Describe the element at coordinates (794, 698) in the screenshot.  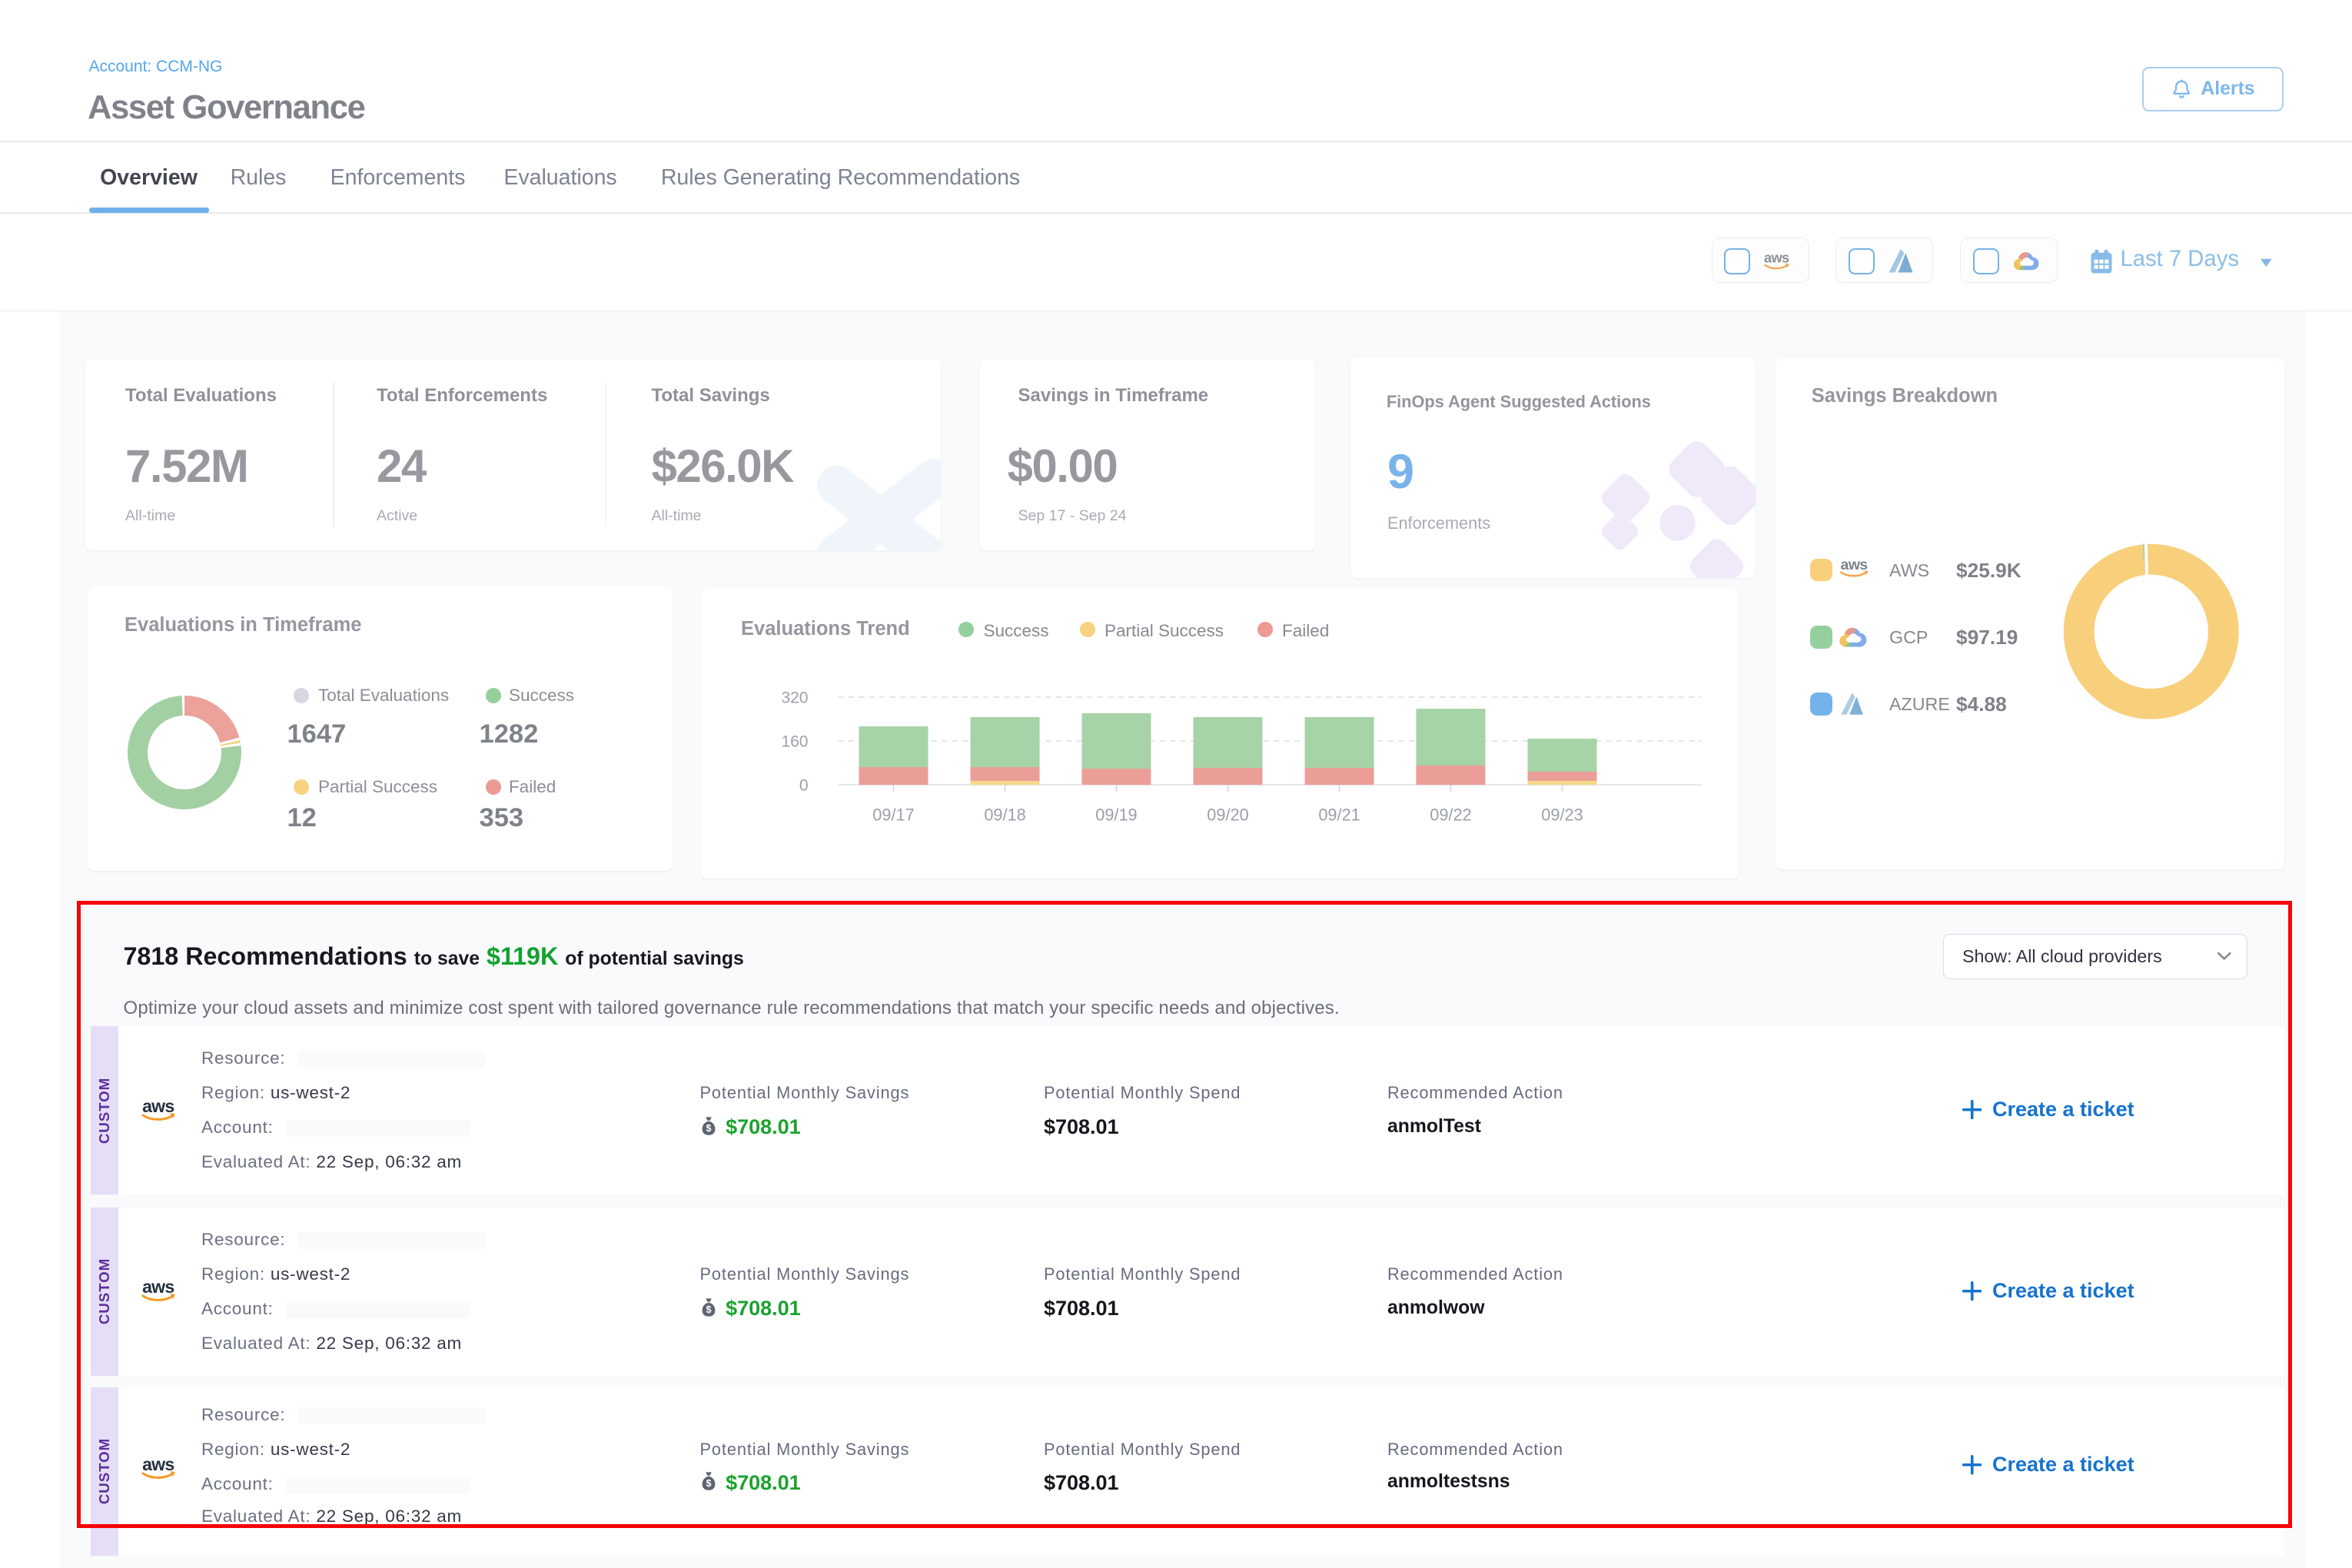
I see `svg-text: 320` at that location.